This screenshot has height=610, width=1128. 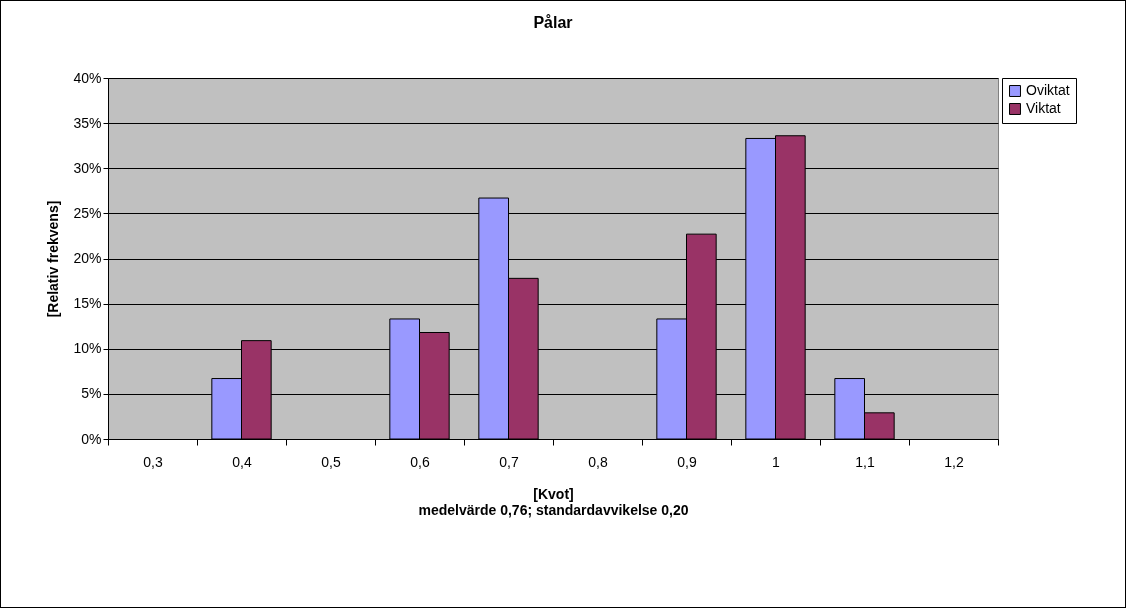 I want to click on y-tick-label: 35%, so click(x=87, y=122).